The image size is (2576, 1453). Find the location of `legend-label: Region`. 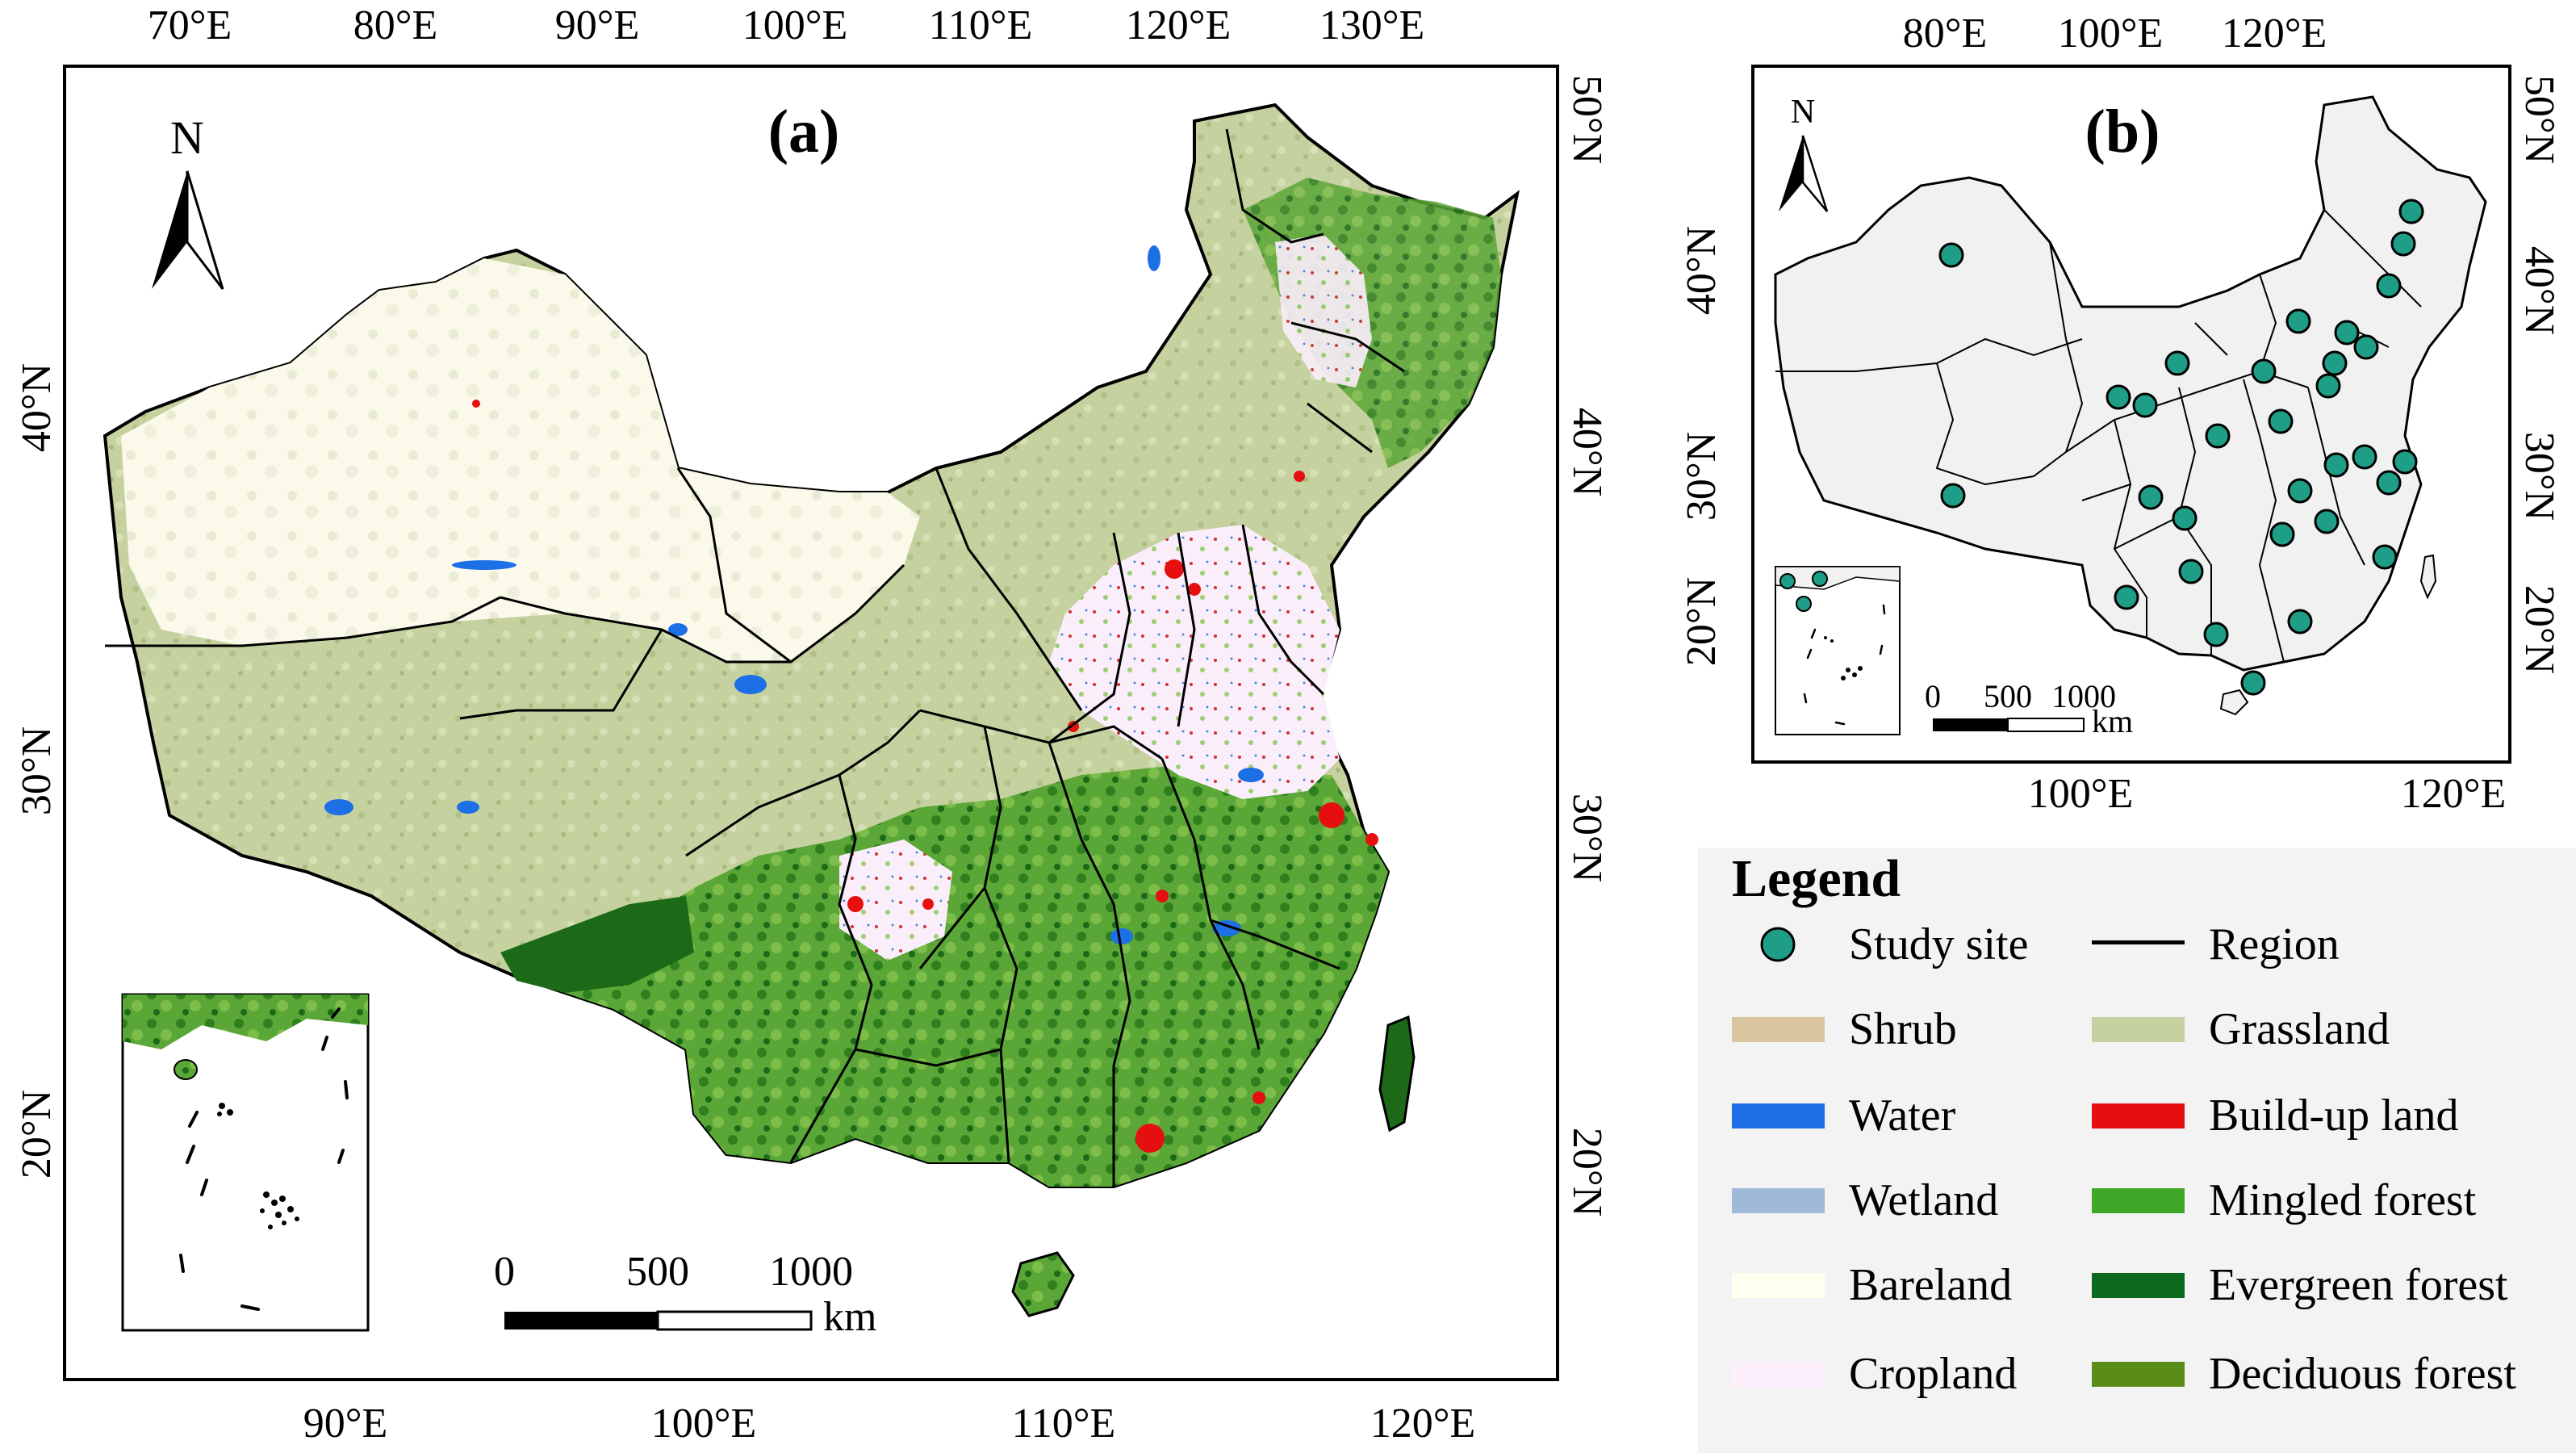

legend-label: Region is located at coordinates (2274, 944).